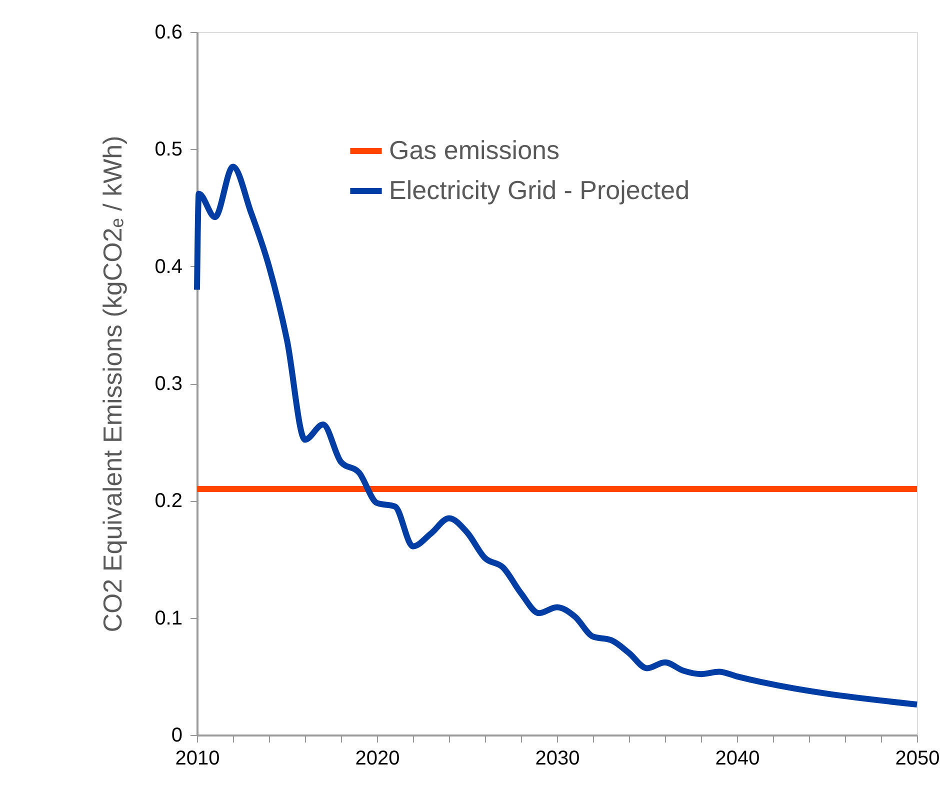 This screenshot has width=941, height=788. What do you see at coordinates (197, 759) in the screenshot?
I see `x-tick-label: 2010` at bounding box center [197, 759].